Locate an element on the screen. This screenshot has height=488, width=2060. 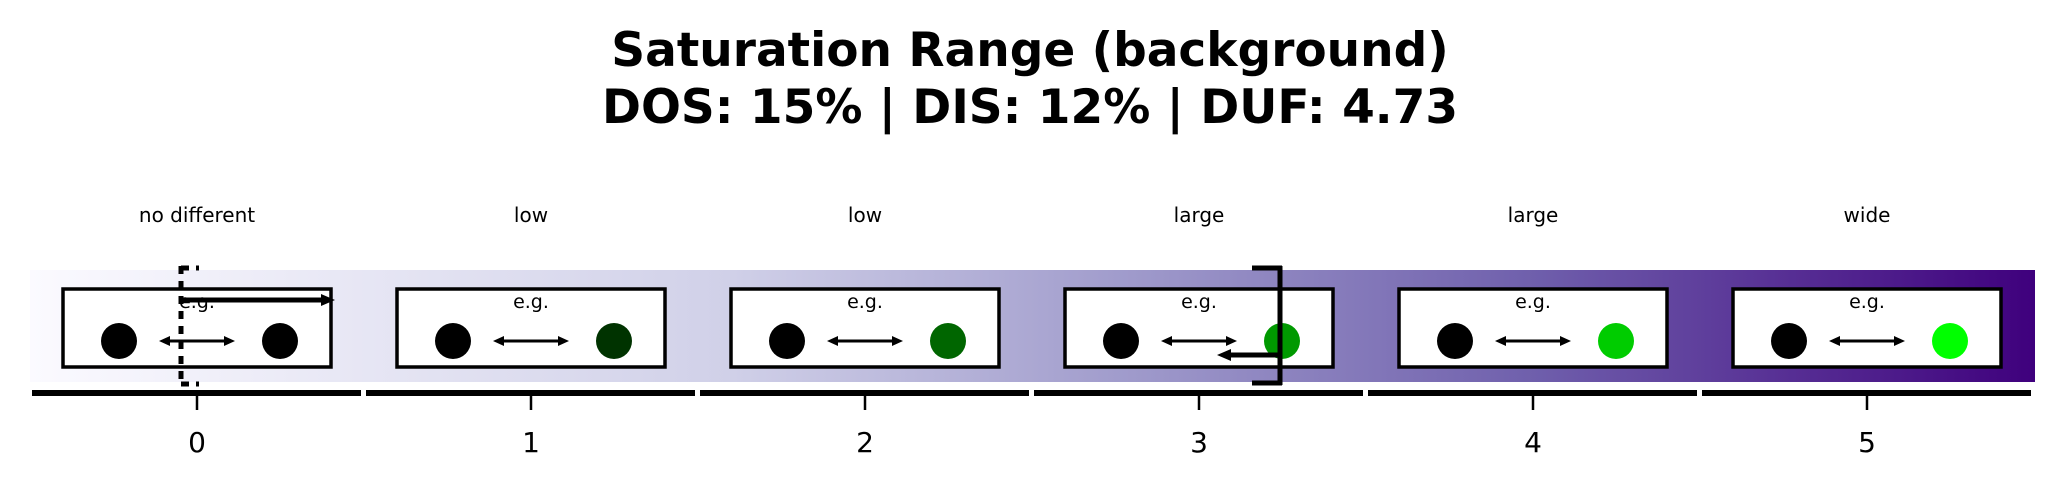
level-3: large e.g. 3 is located at coordinates (1198, 331).